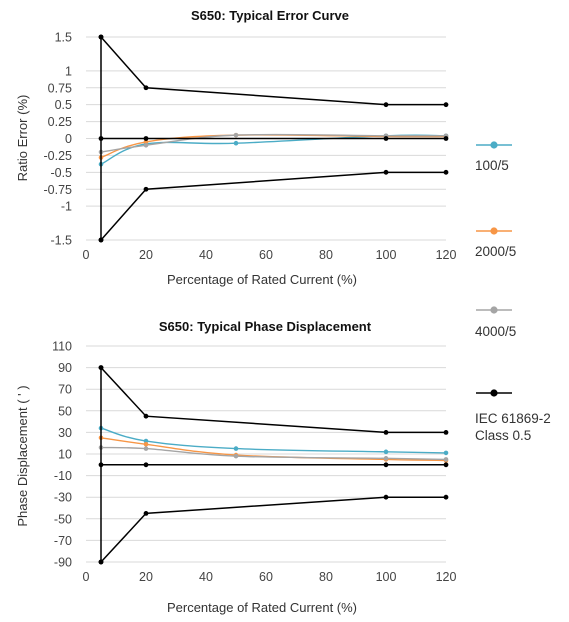  What do you see at coordinates (270, 15) in the screenshot?
I see `chart-title: S650: Typical Error Curve` at bounding box center [270, 15].